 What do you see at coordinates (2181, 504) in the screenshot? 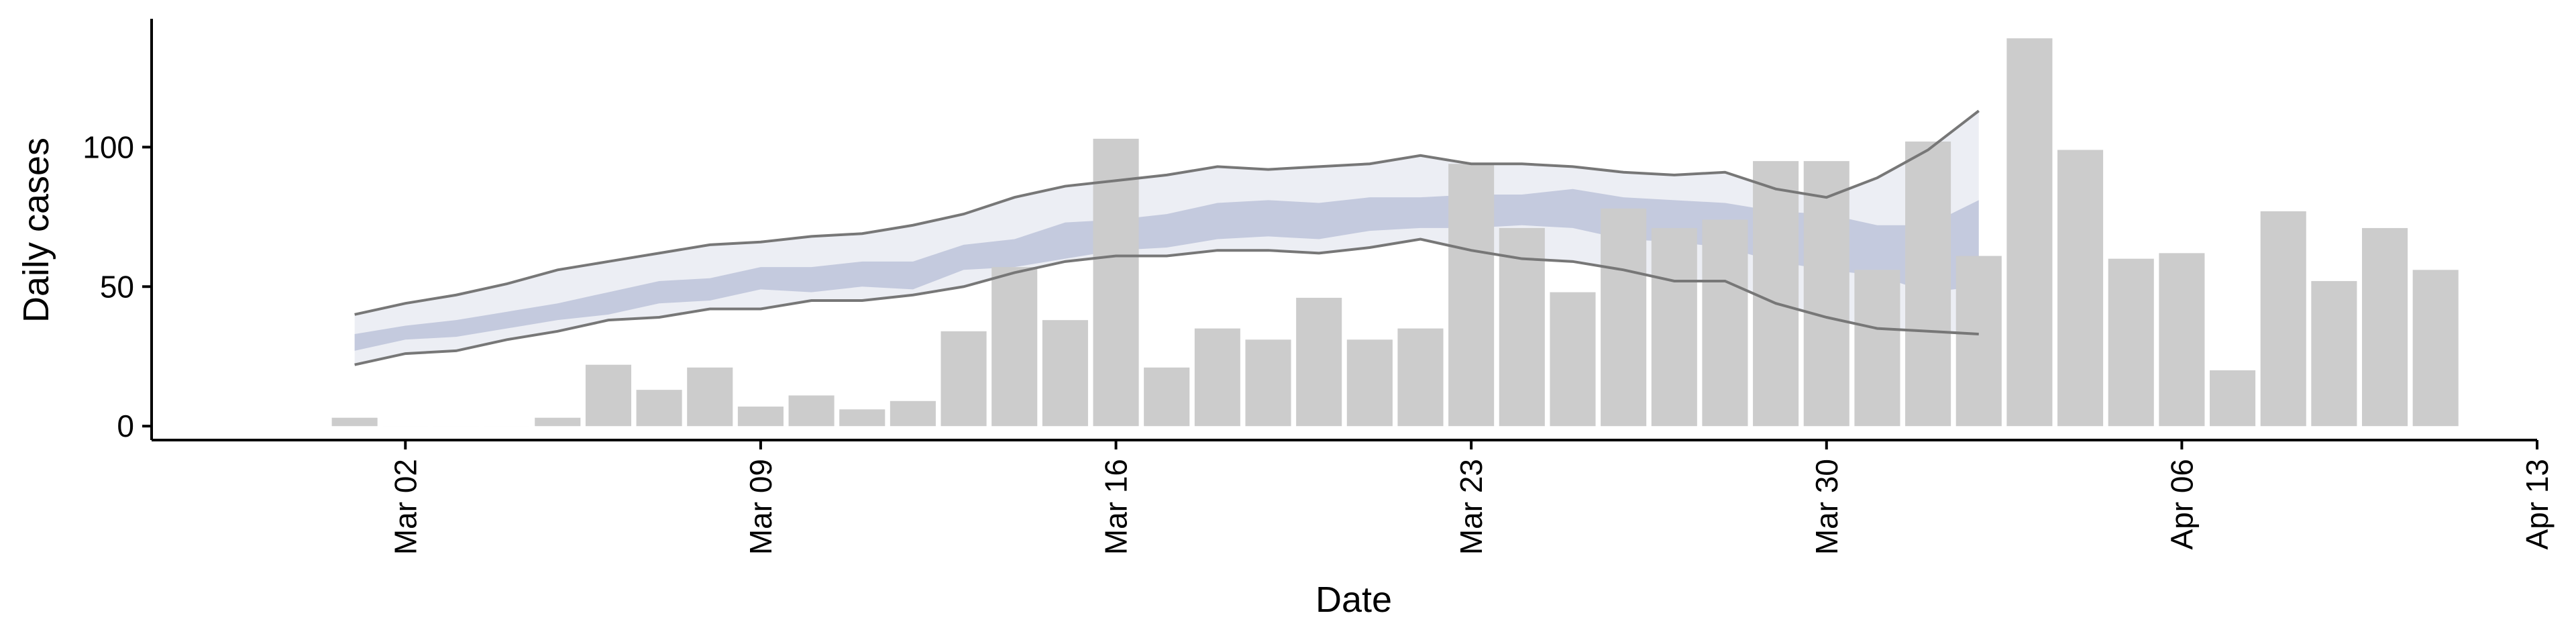
I see `x-tick-label-2020-04-06: Apr 06` at bounding box center [2181, 504].